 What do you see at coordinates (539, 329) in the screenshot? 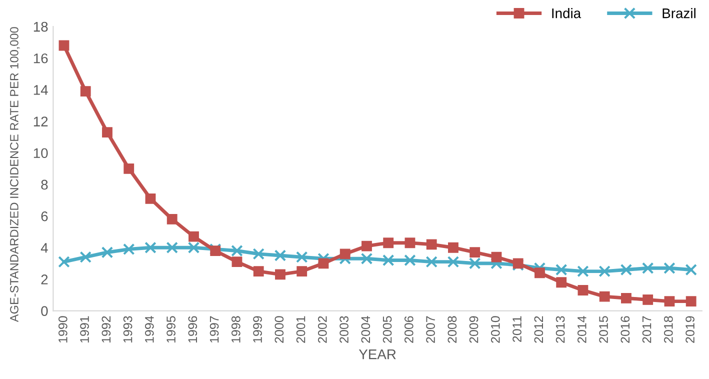
I see `x-tick-label: 2012` at bounding box center [539, 329].